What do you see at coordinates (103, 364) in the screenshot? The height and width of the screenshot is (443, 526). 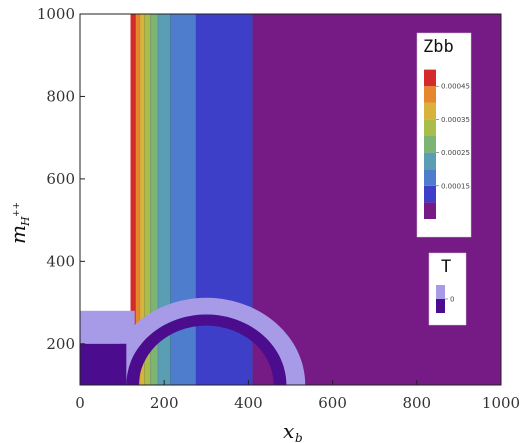 I see `t-region-left-inner` at bounding box center [103, 364].